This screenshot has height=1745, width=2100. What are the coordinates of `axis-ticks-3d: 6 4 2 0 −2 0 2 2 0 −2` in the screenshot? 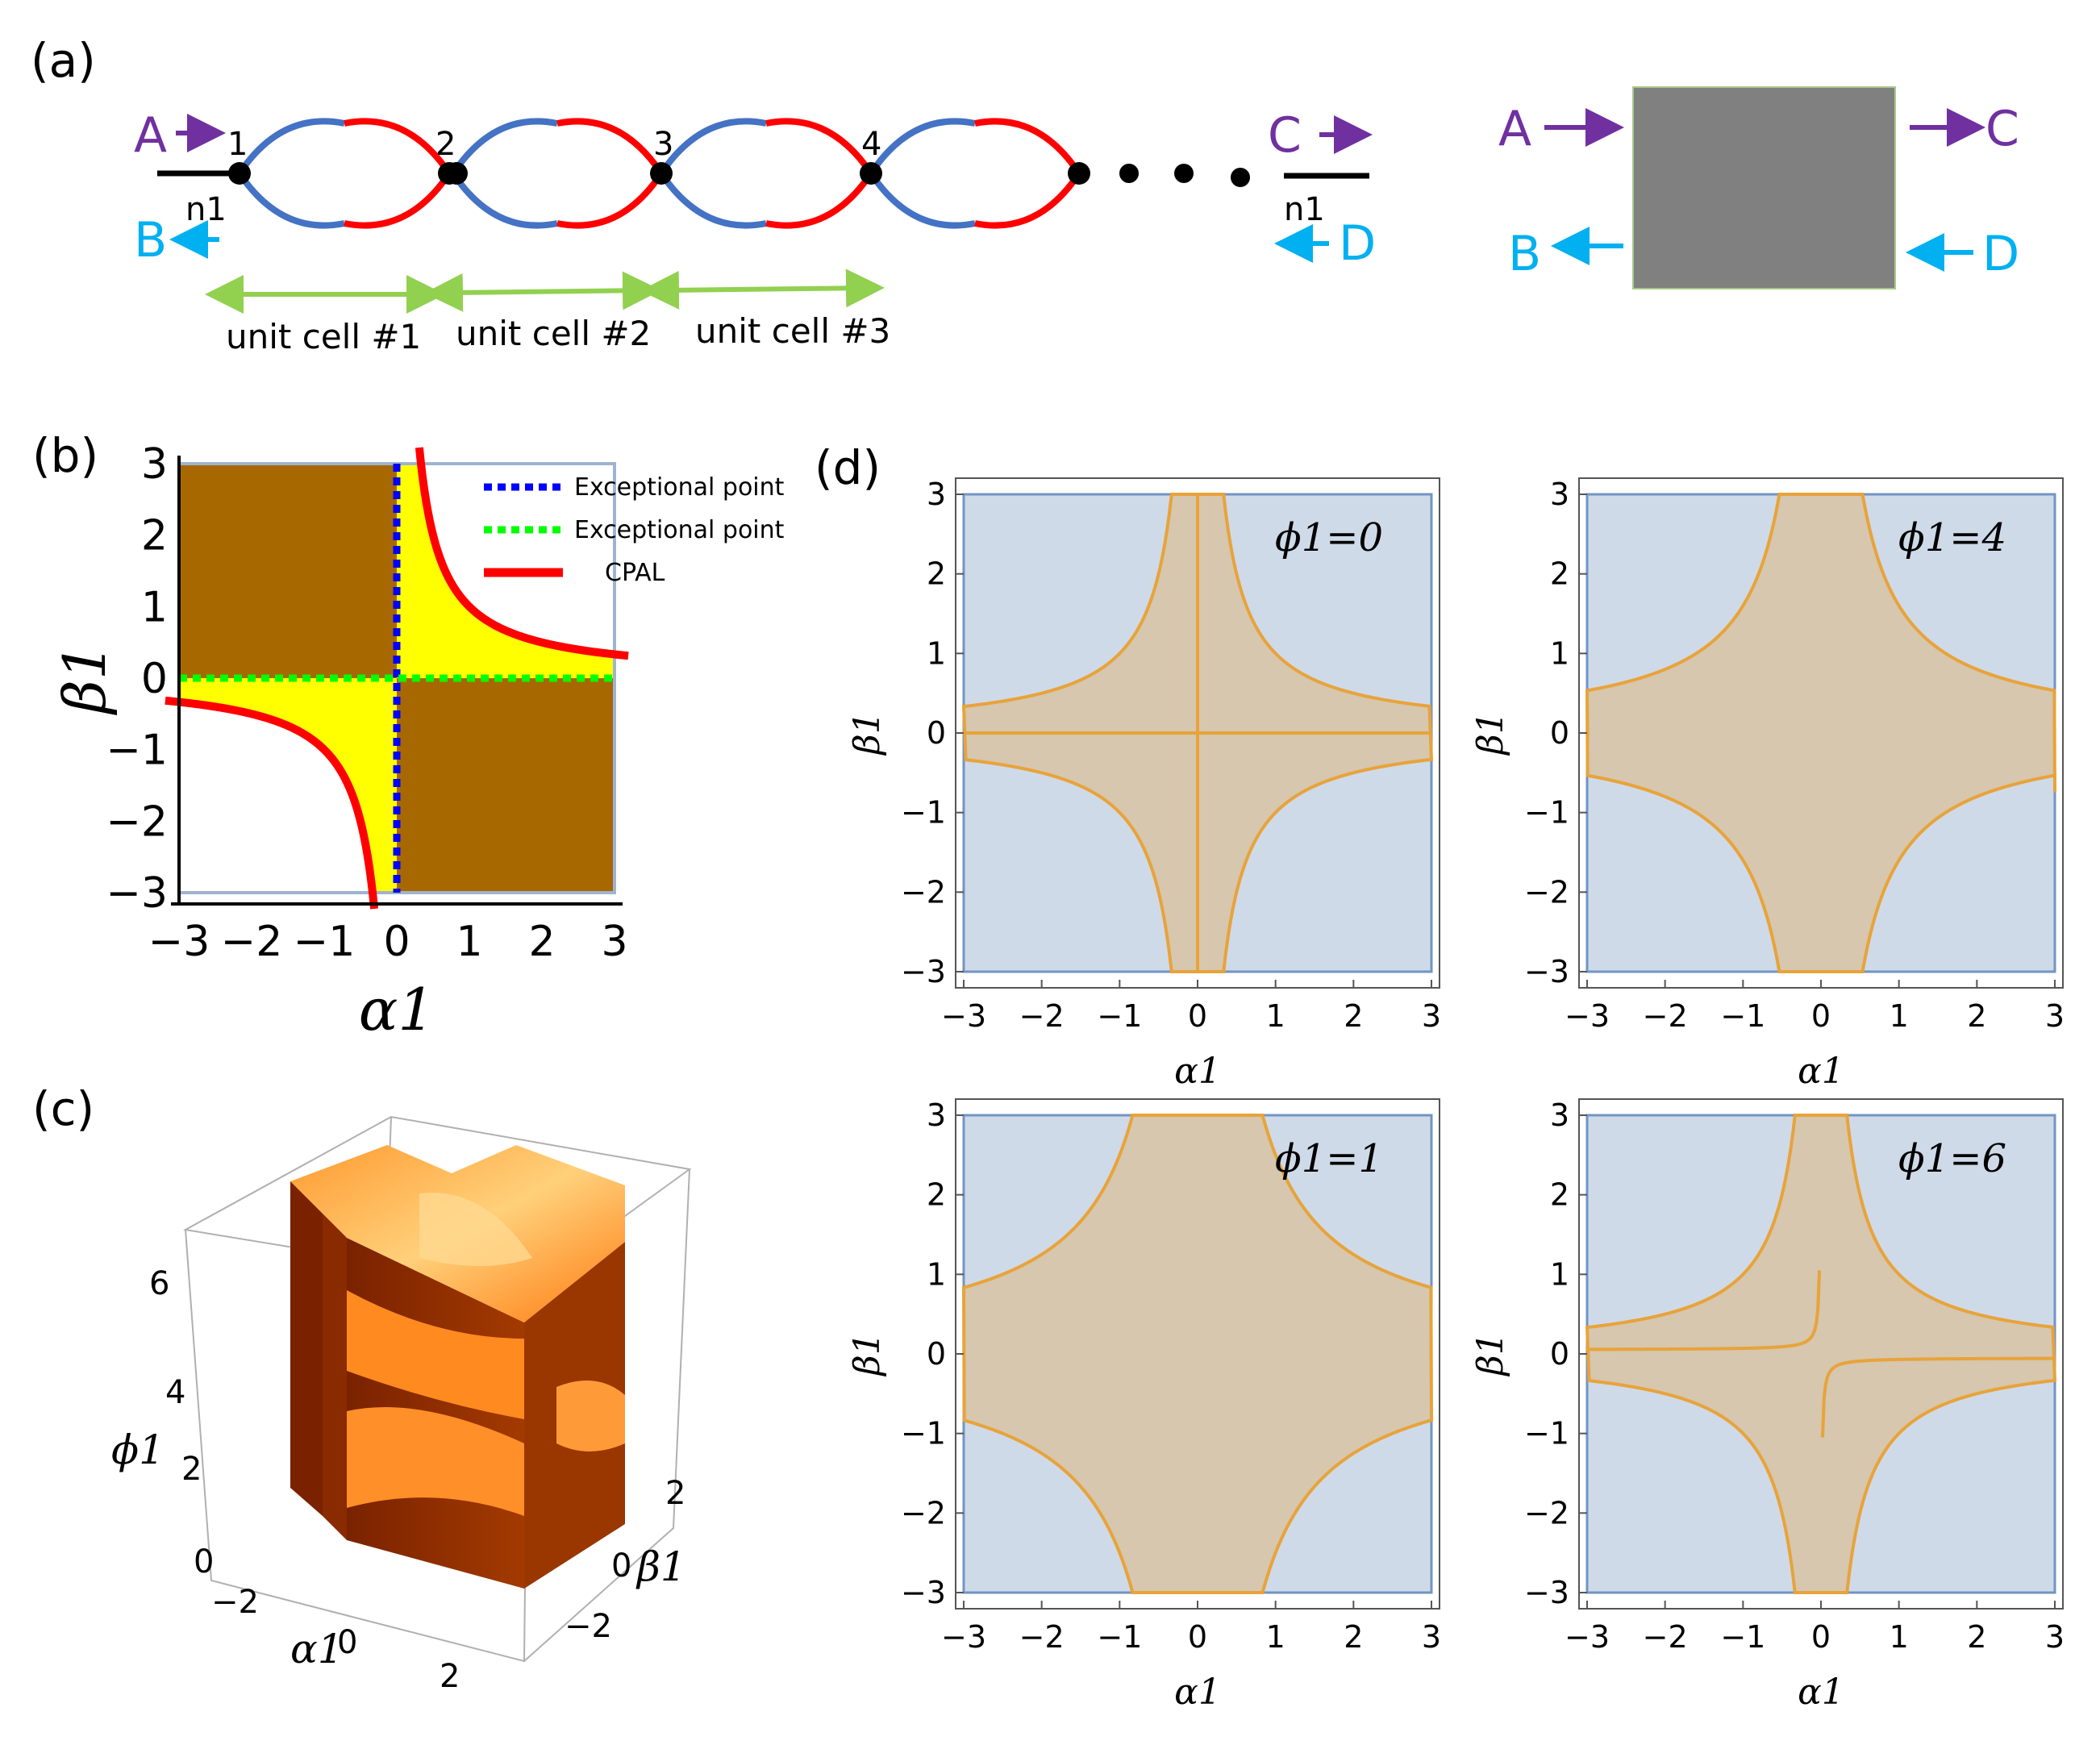 It's located at (417, 1480).